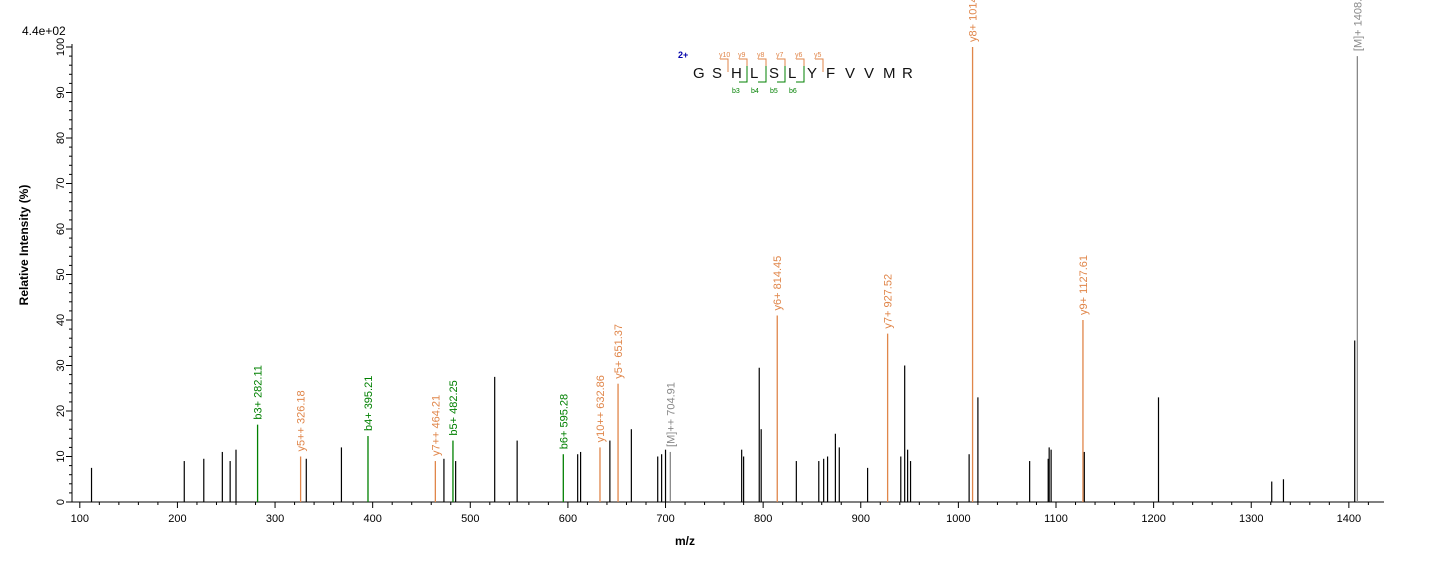 This screenshot has height=562, width=1436. I want to click on x-tick-label: 900, so click(861, 519).